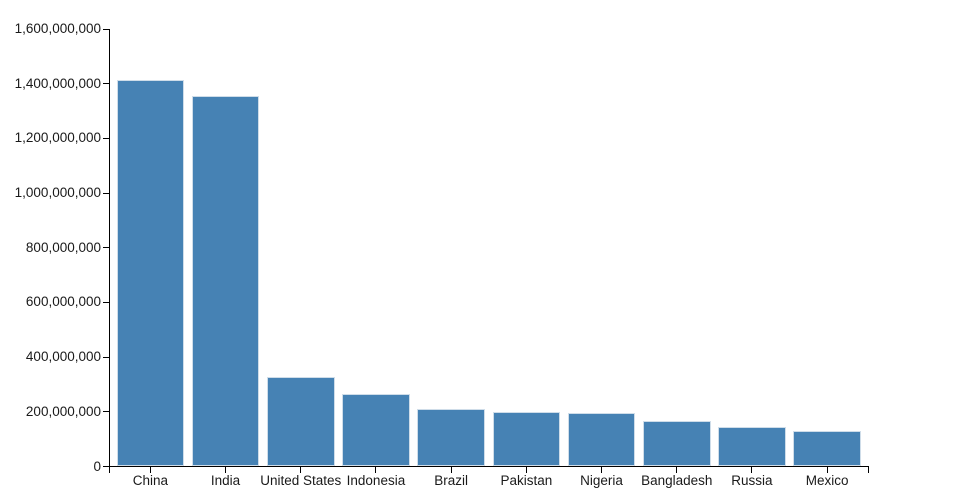  What do you see at coordinates (63, 357) in the screenshot?
I see `y-tick-label: 400,000,000` at bounding box center [63, 357].